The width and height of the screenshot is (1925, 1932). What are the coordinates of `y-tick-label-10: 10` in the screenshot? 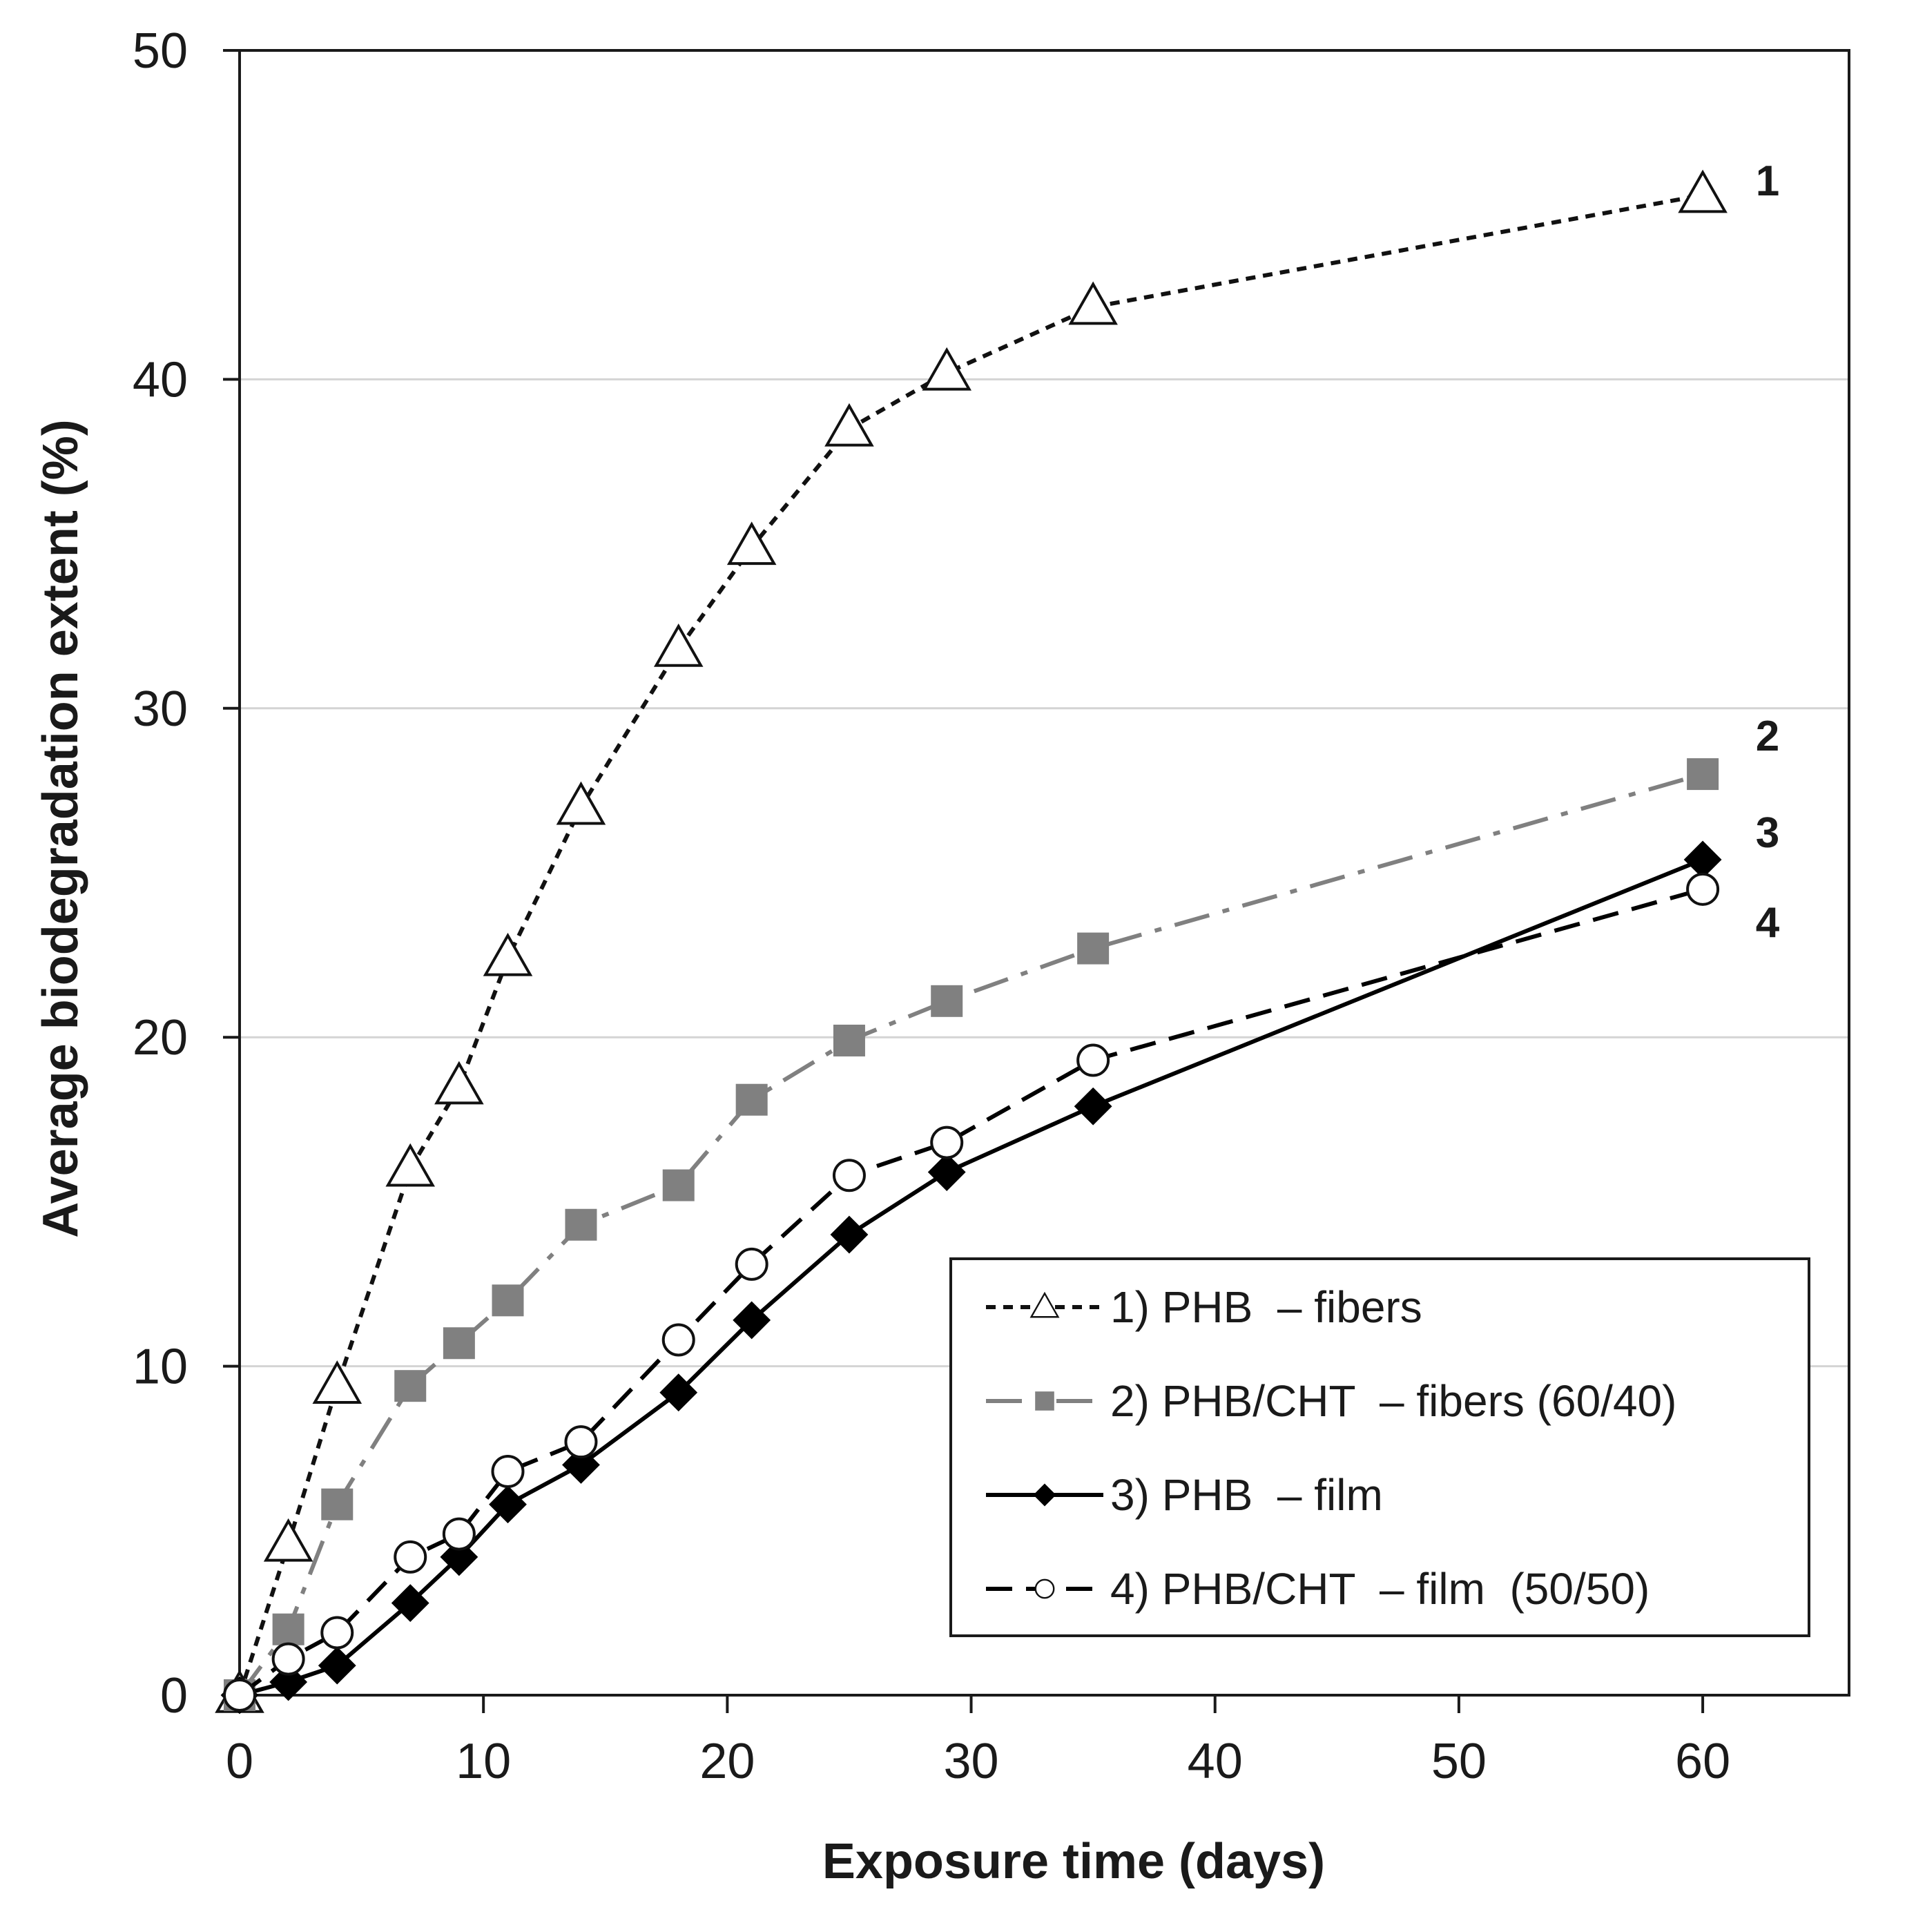 It's located at (160, 1367).